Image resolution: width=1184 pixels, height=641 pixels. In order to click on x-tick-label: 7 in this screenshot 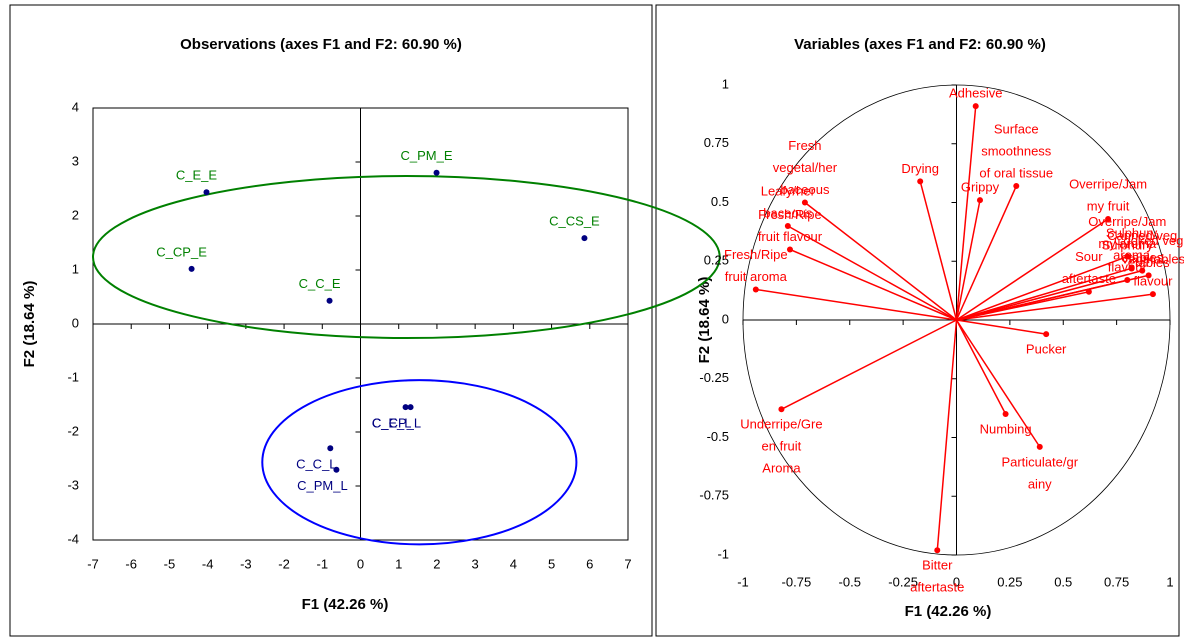, I will do `click(627, 563)`.